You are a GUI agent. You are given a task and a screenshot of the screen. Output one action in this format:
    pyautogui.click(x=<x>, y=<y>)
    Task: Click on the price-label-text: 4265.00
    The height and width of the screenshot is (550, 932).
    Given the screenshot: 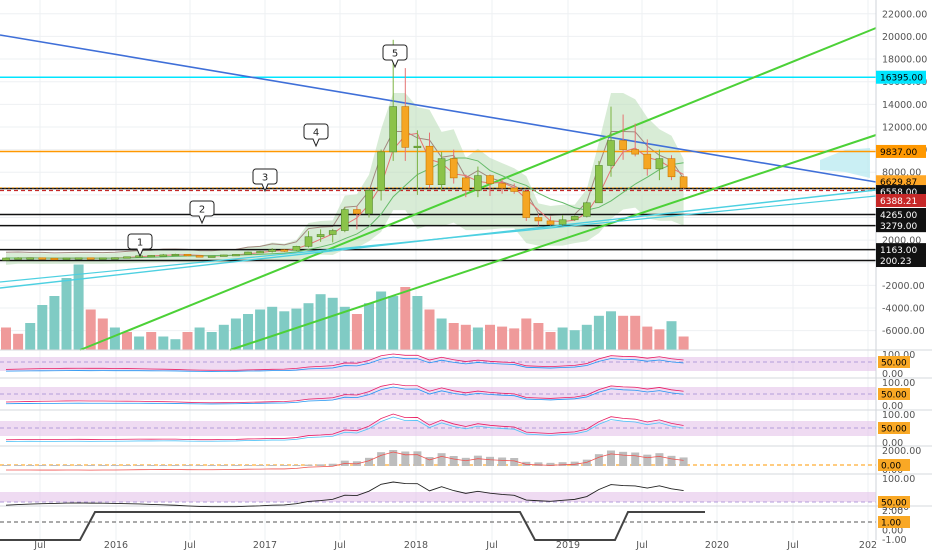 What is the action you would take?
    pyautogui.click(x=898, y=216)
    